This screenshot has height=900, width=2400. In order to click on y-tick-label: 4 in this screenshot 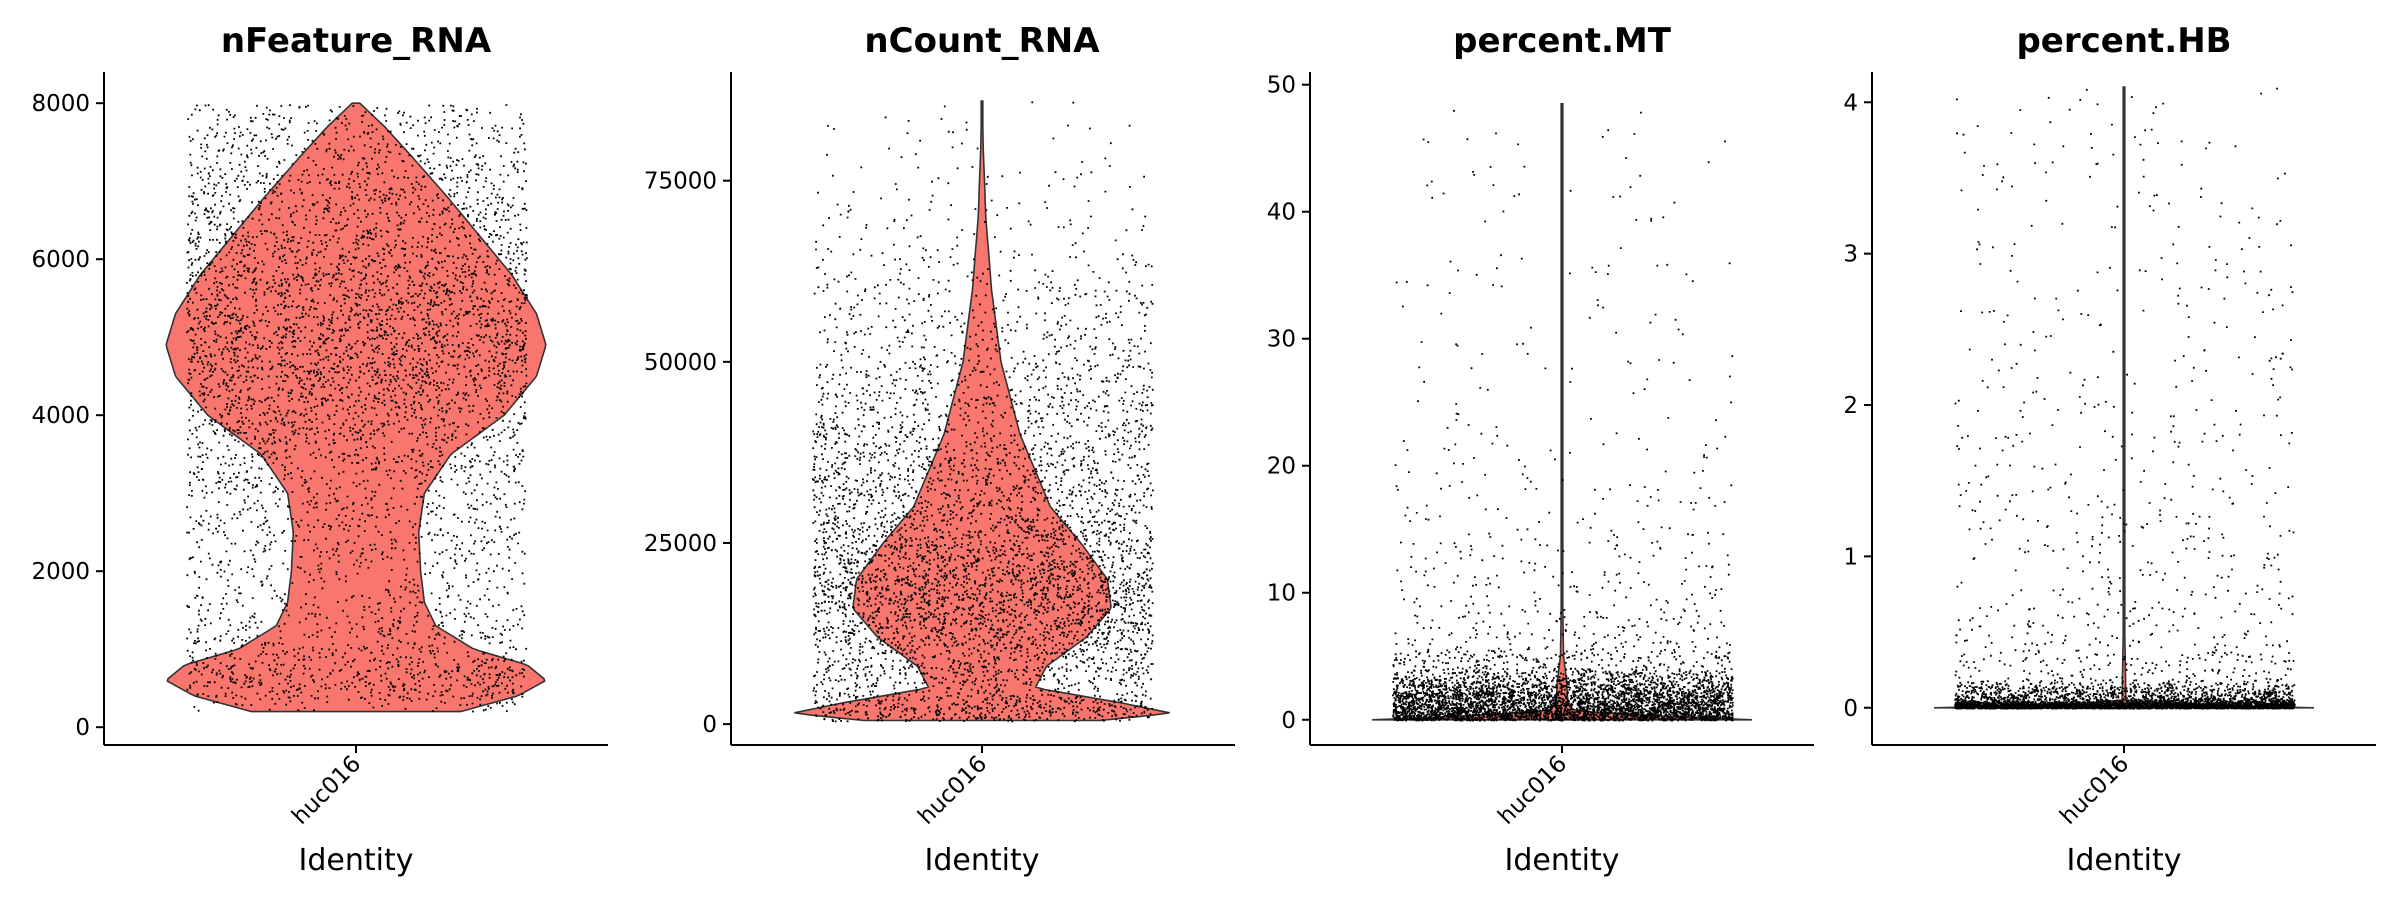, I will do `click(1850, 103)`.